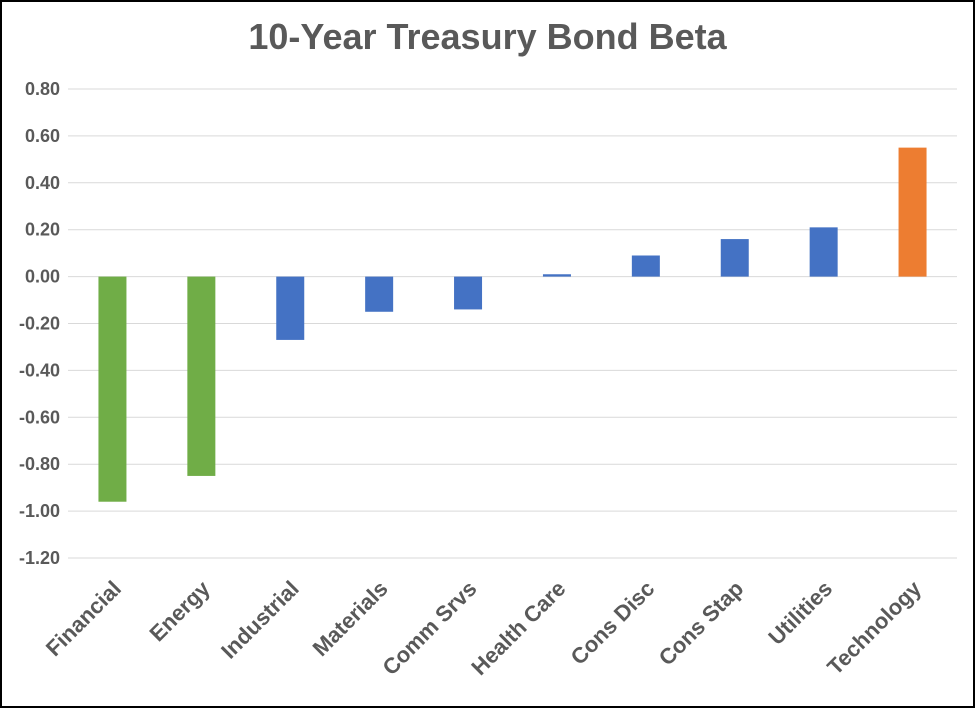  I want to click on chart-title: 10-Year Treasury Bond Beta, so click(487, 36).